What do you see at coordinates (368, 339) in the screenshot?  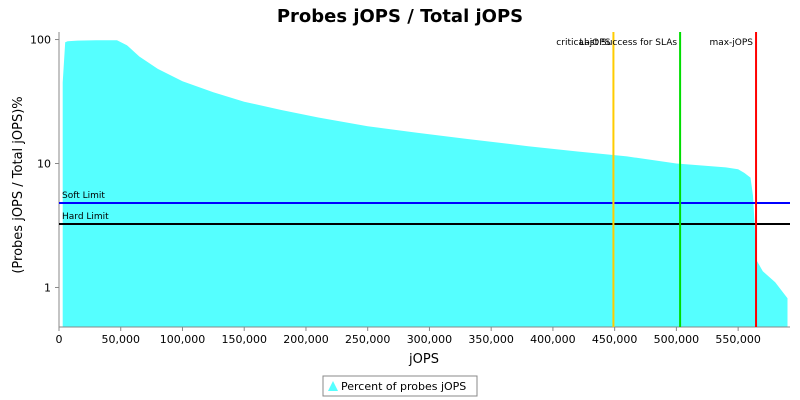 I see `x-tick-label: 250,000` at bounding box center [368, 339].